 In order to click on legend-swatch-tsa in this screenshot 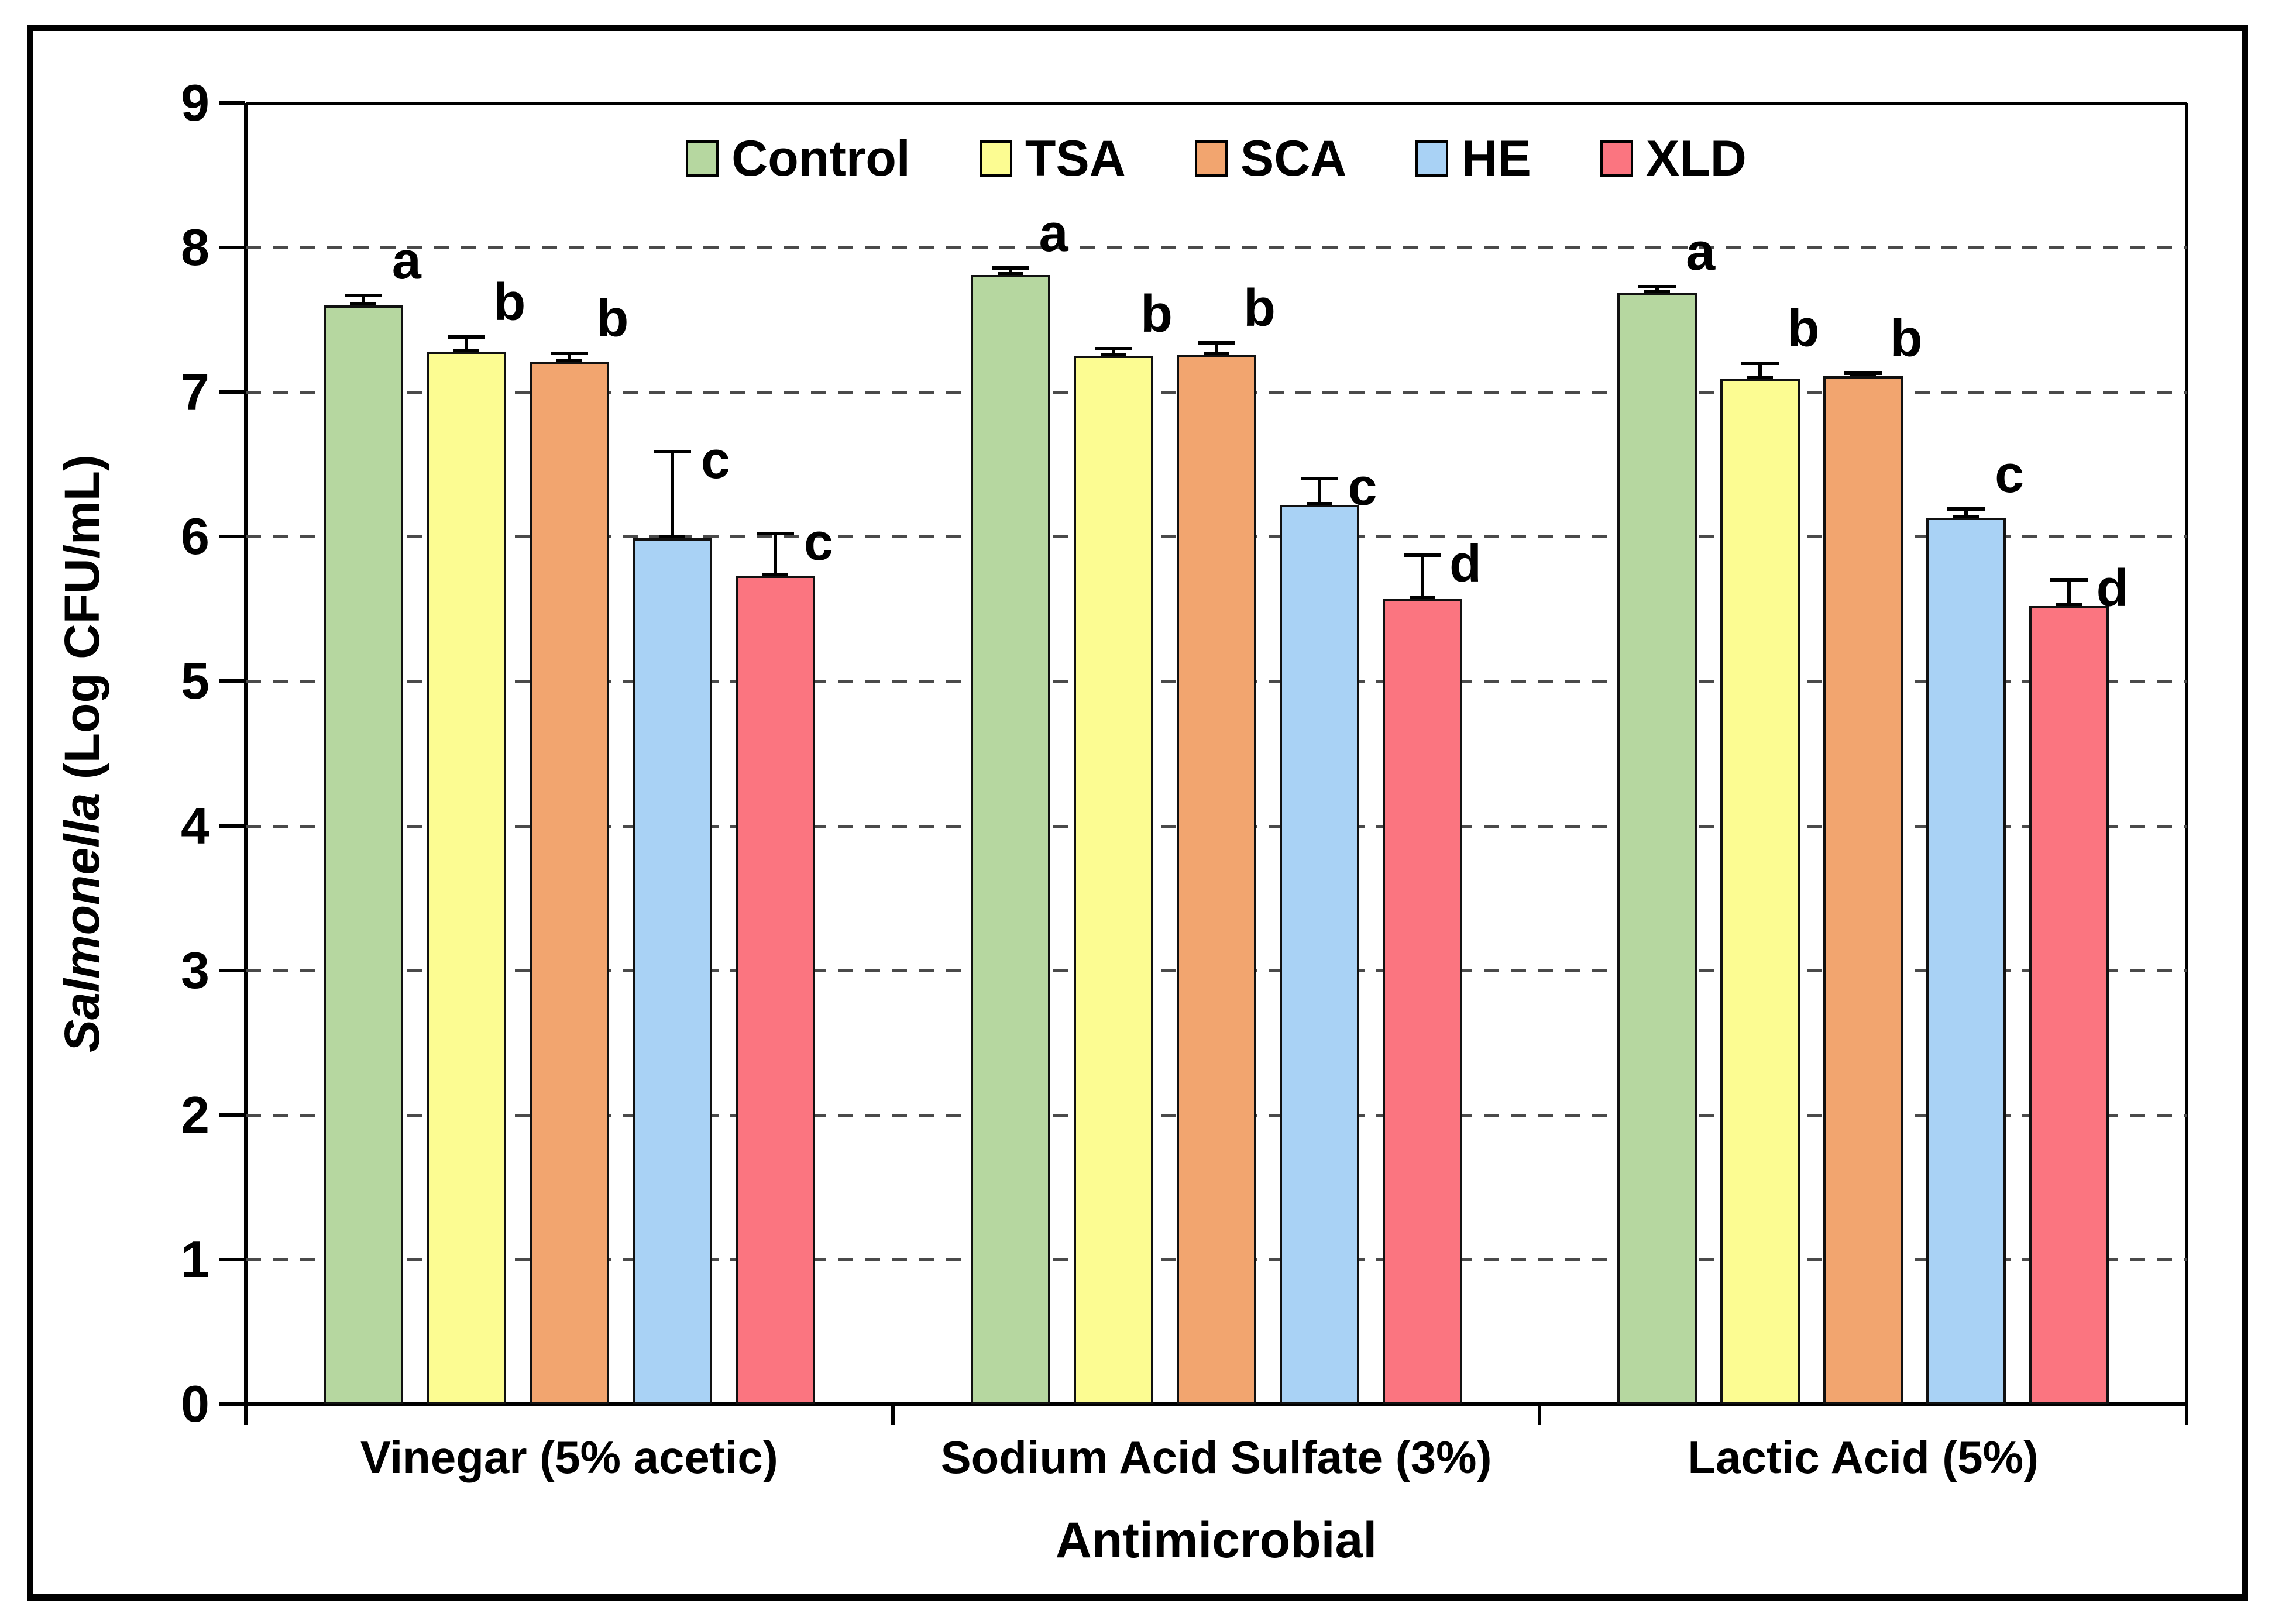, I will do `click(995, 159)`.